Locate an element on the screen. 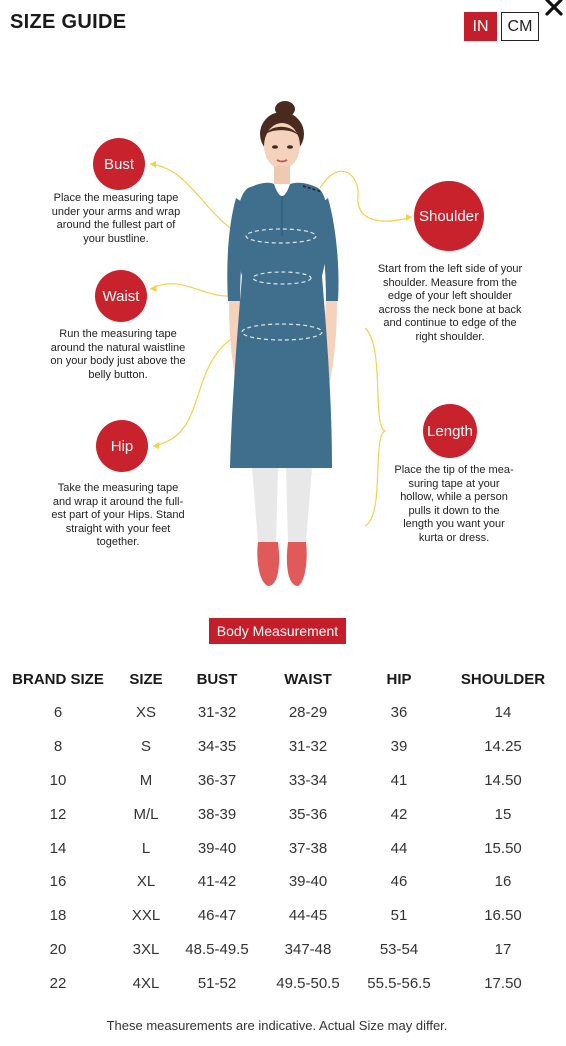  hip-badge: Hip is located at coordinates (122, 446).